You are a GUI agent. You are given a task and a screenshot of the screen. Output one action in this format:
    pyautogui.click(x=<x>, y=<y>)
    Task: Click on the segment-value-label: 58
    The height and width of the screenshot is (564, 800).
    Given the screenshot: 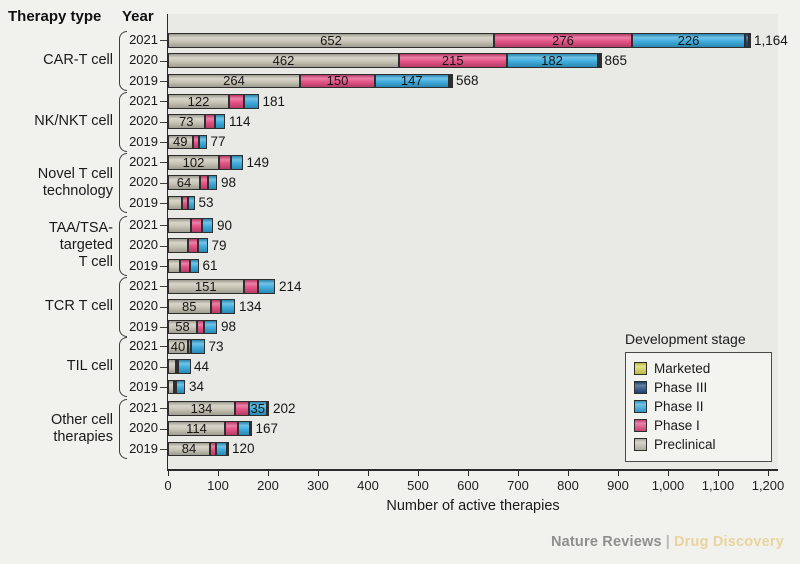 What is the action you would take?
    pyautogui.click(x=182, y=327)
    